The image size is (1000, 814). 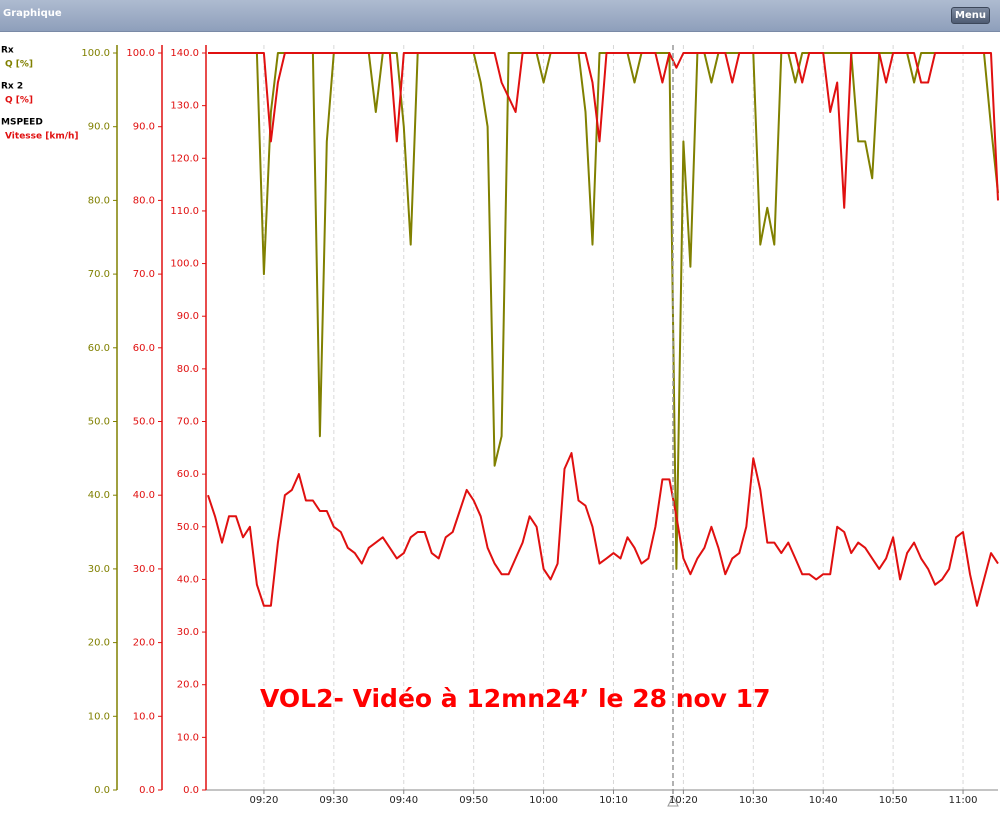 What do you see at coordinates (32, 13) in the screenshot?
I see `header-title: Graphique` at bounding box center [32, 13].